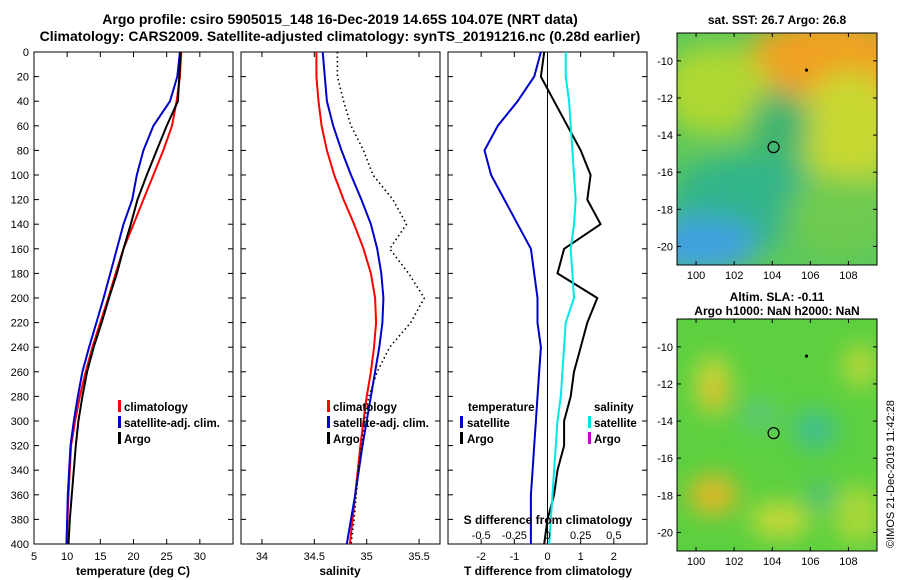 This screenshot has height=580, width=900. I want to click on depth-tick-label: 100, so click(20, 176).